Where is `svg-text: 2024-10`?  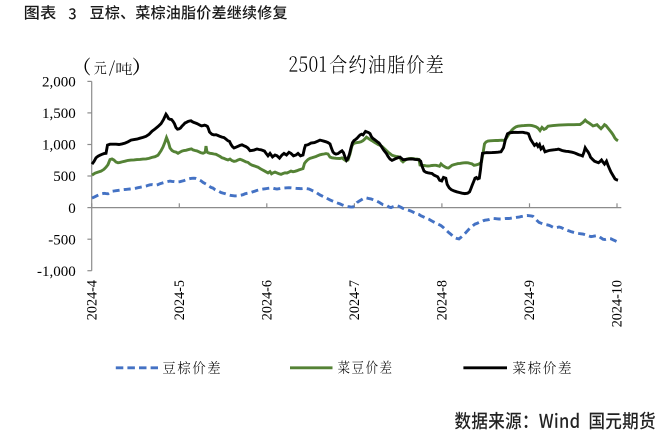 svg-text: 2024-10 is located at coordinates (618, 303).